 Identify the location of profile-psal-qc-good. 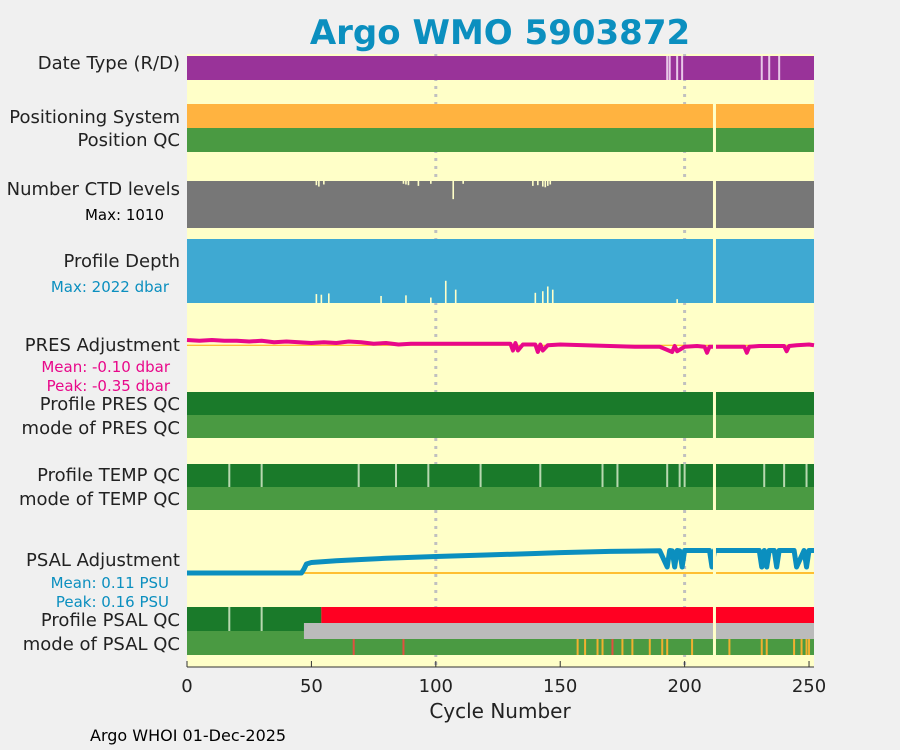
(254, 619).